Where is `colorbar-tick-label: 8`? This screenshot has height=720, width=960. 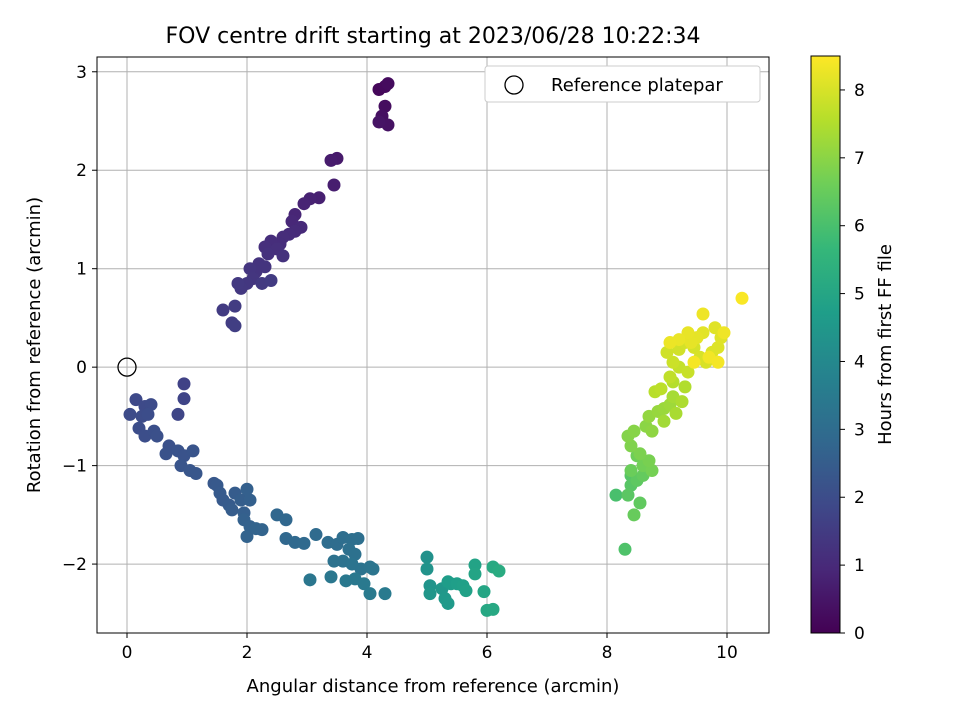 colorbar-tick-label: 8 is located at coordinates (859, 91).